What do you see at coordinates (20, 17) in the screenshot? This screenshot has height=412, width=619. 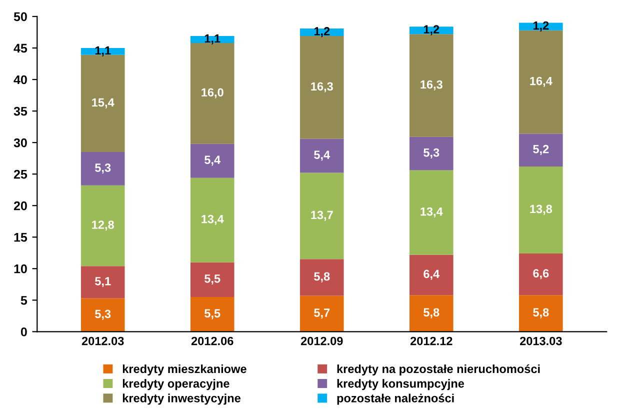 I see `y-tick-label: 50` at bounding box center [20, 17].